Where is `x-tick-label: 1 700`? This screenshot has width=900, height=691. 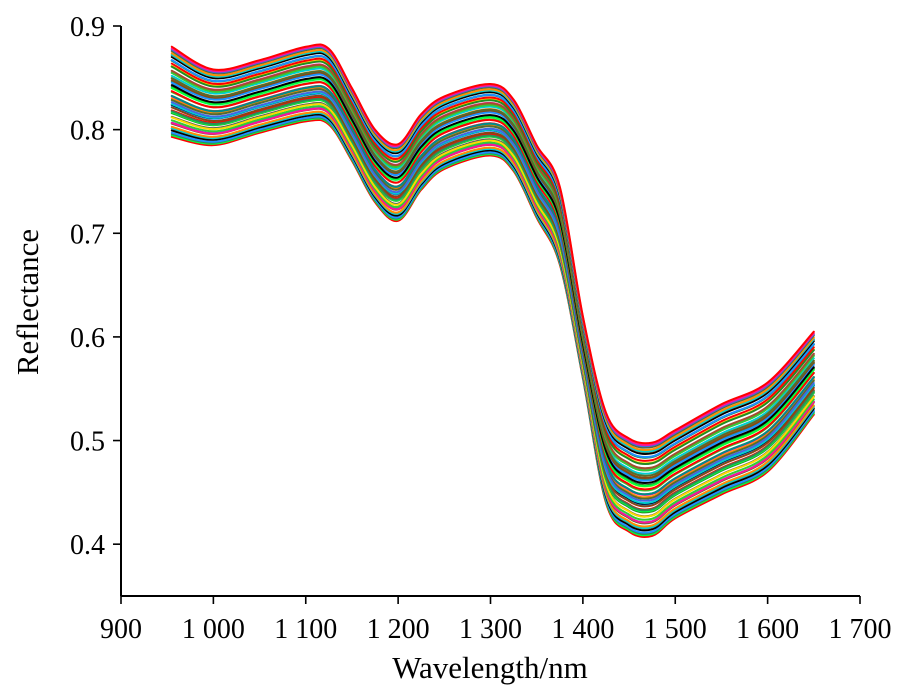
x-tick-label: 1 700 is located at coordinates (860, 629).